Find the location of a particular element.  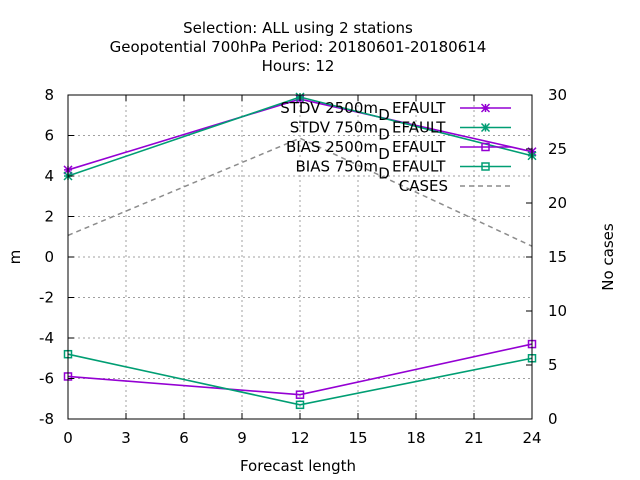

x-tick-label: 12 is located at coordinates (299, 438).